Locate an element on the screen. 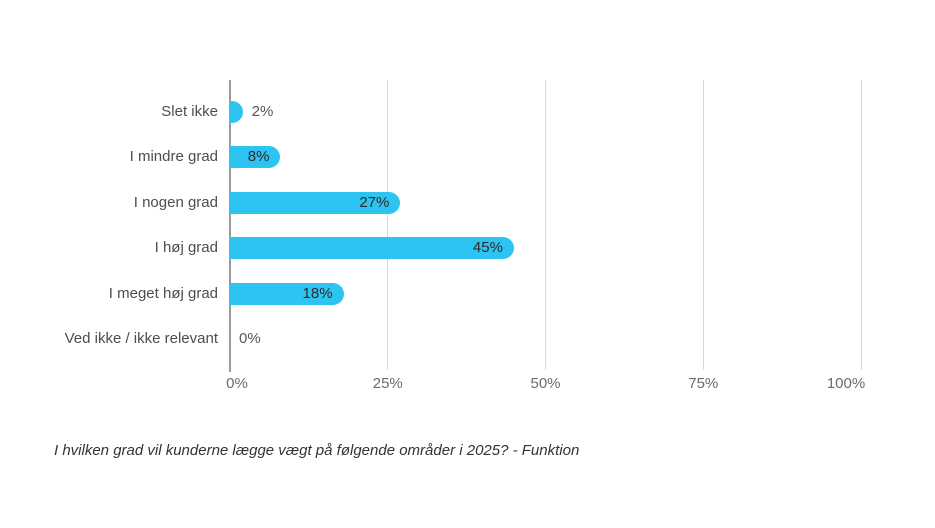  category-label: Ved ikke / ikke relevant is located at coordinates (141, 338).